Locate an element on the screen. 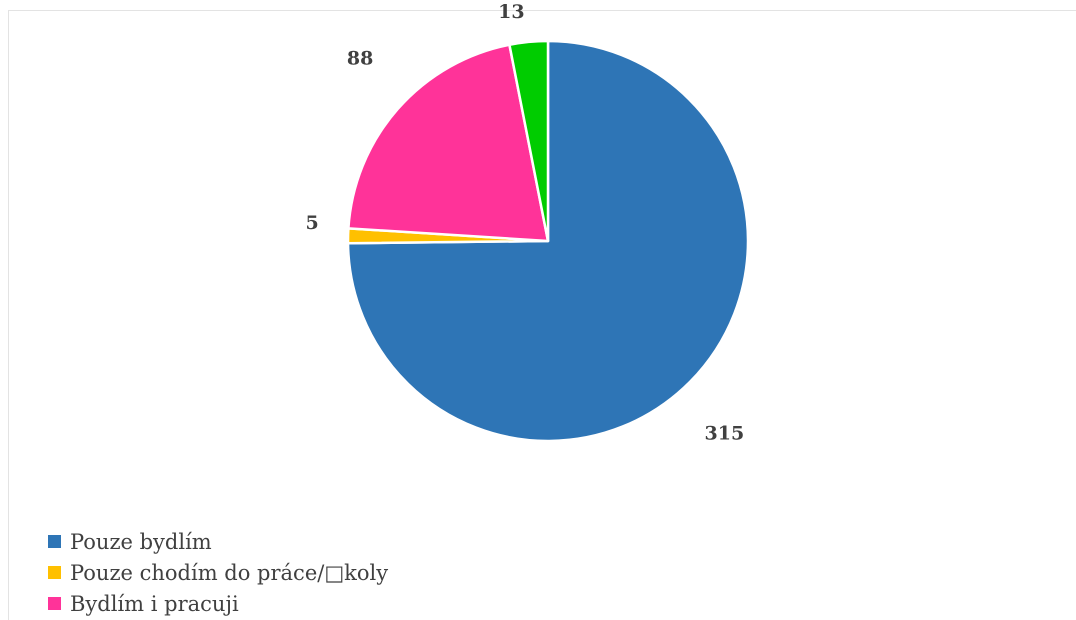 Image resolution: width=1076 pixels, height=620 pixels. legend-label: Bydlím i pracuji is located at coordinates (154, 603).